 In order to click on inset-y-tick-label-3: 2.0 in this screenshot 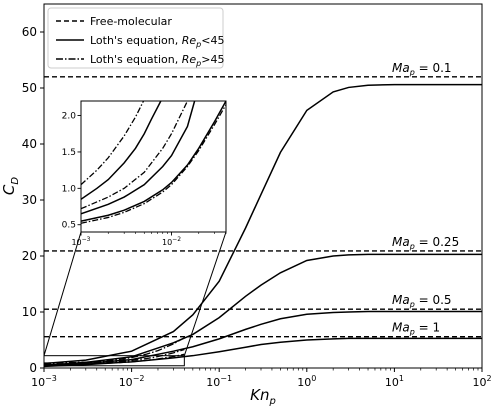, I will do `click(69, 117)`.